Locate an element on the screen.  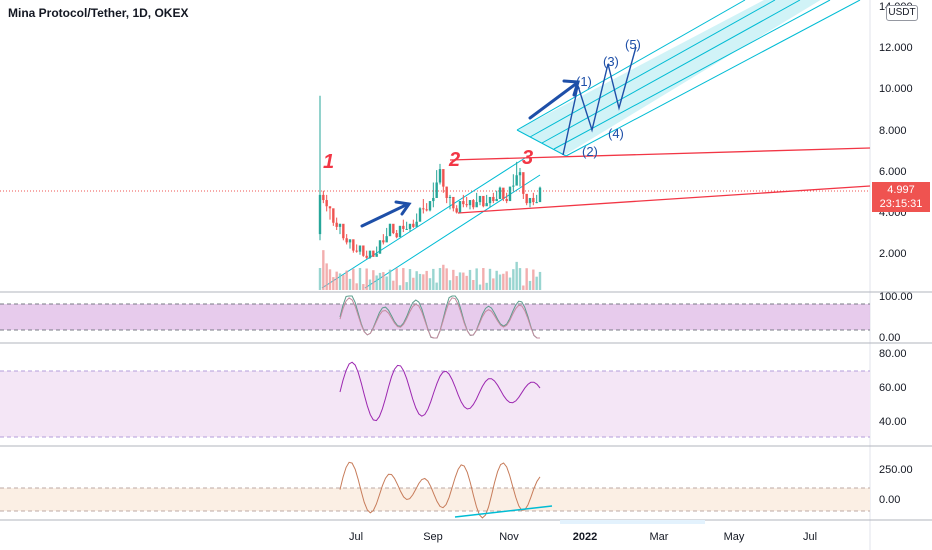
stoch-tick: 100.00 is located at coordinates (896, 297).